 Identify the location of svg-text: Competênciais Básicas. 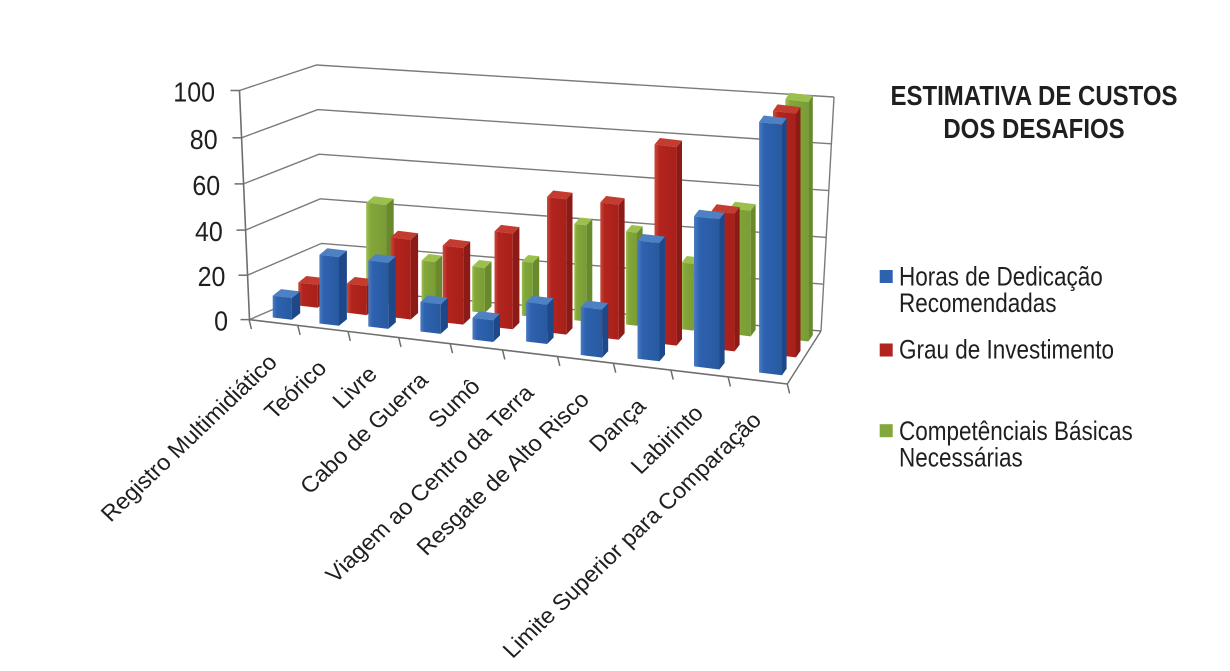
(1016, 431).